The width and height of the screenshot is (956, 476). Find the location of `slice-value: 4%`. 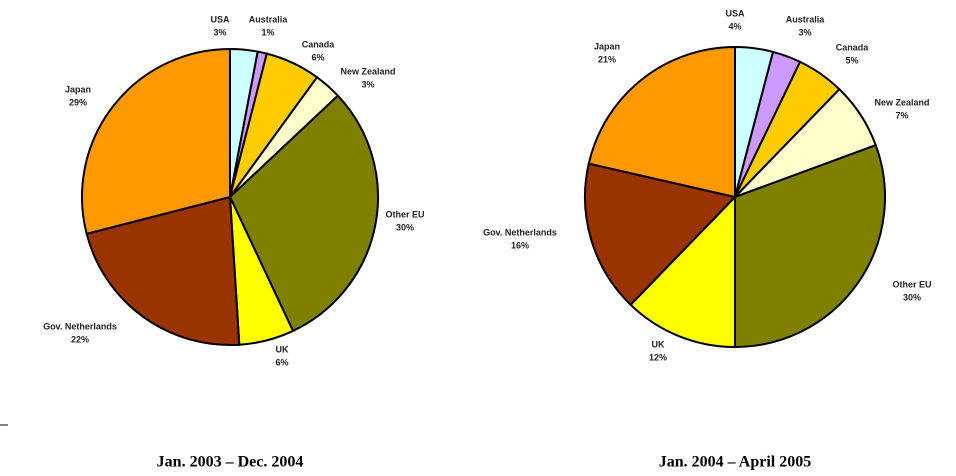

slice-value: 4% is located at coordinates (734, 26).